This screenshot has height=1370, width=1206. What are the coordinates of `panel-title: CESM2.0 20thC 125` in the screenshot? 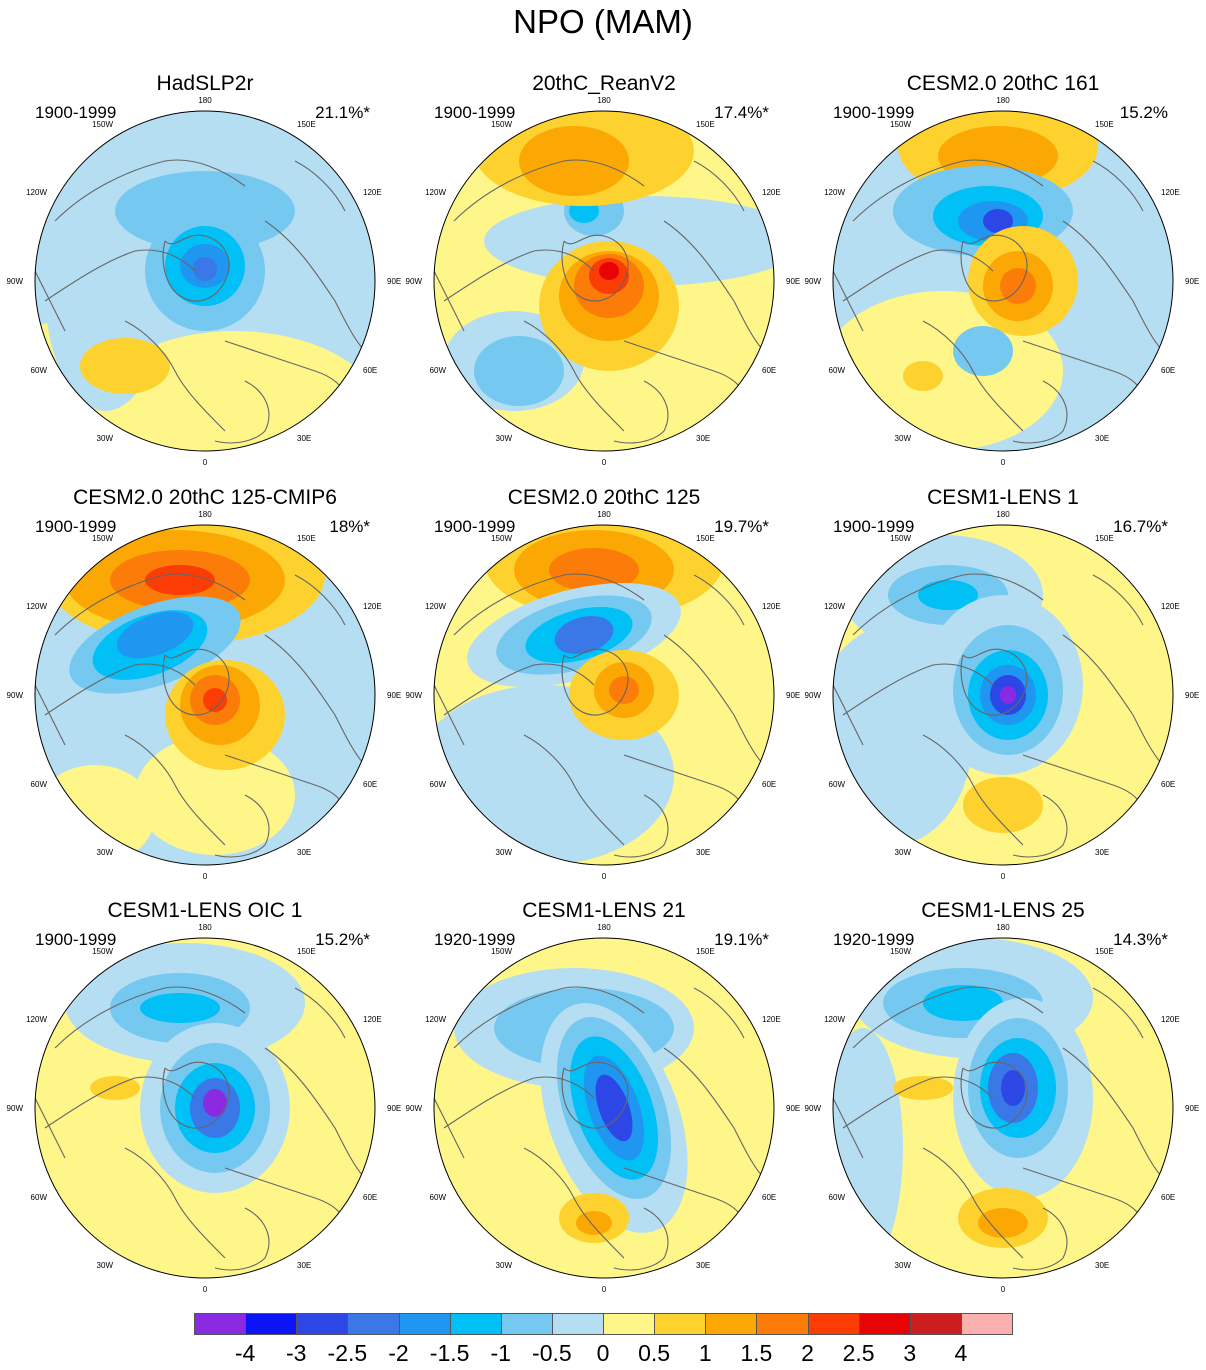 It's located at (604, 497).